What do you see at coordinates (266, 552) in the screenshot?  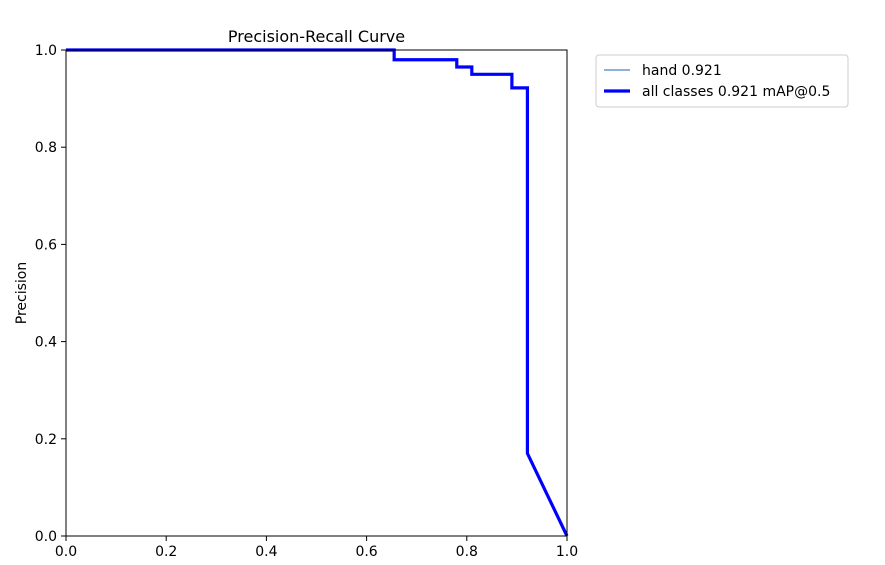 I see `x-tick-label: 0.4` at bounding box center [266, 552].